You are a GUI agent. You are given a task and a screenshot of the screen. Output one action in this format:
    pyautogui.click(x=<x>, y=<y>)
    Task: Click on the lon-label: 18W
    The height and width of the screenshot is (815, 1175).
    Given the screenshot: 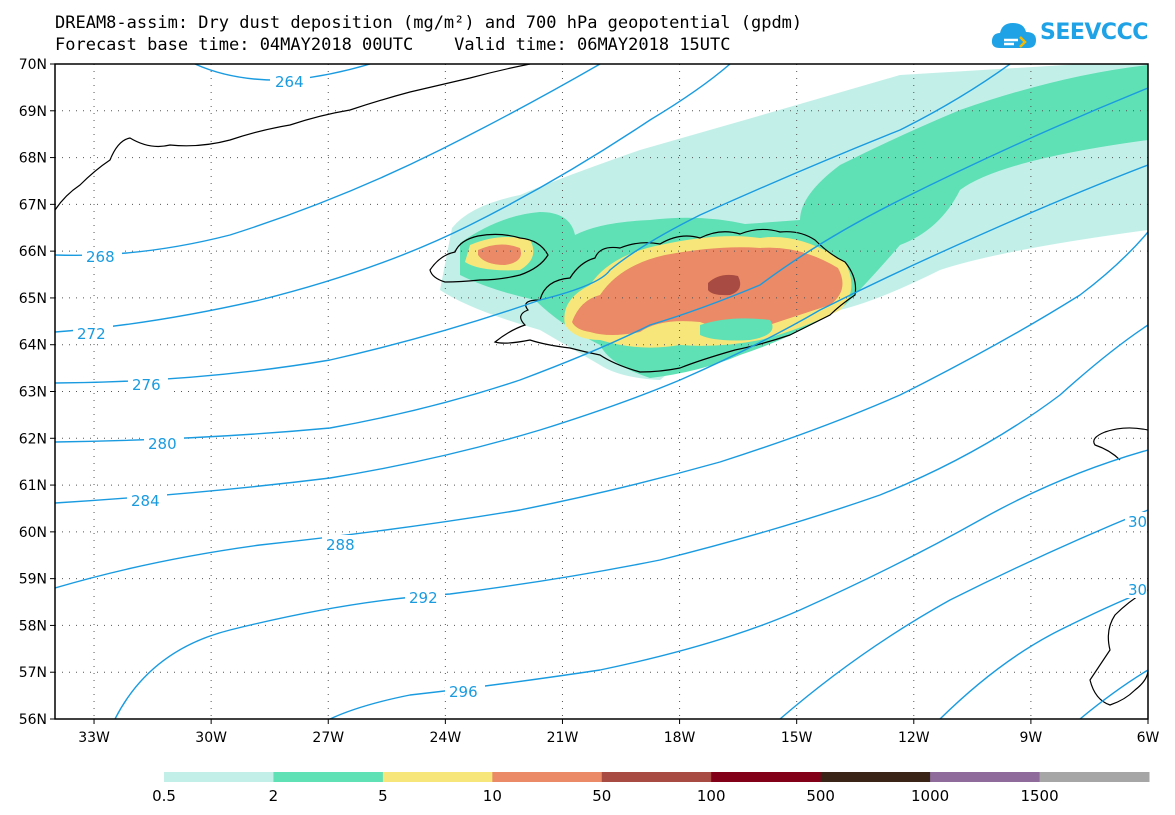 What is the action you would take?
    pyautogui.click(x=680, y=738)
    